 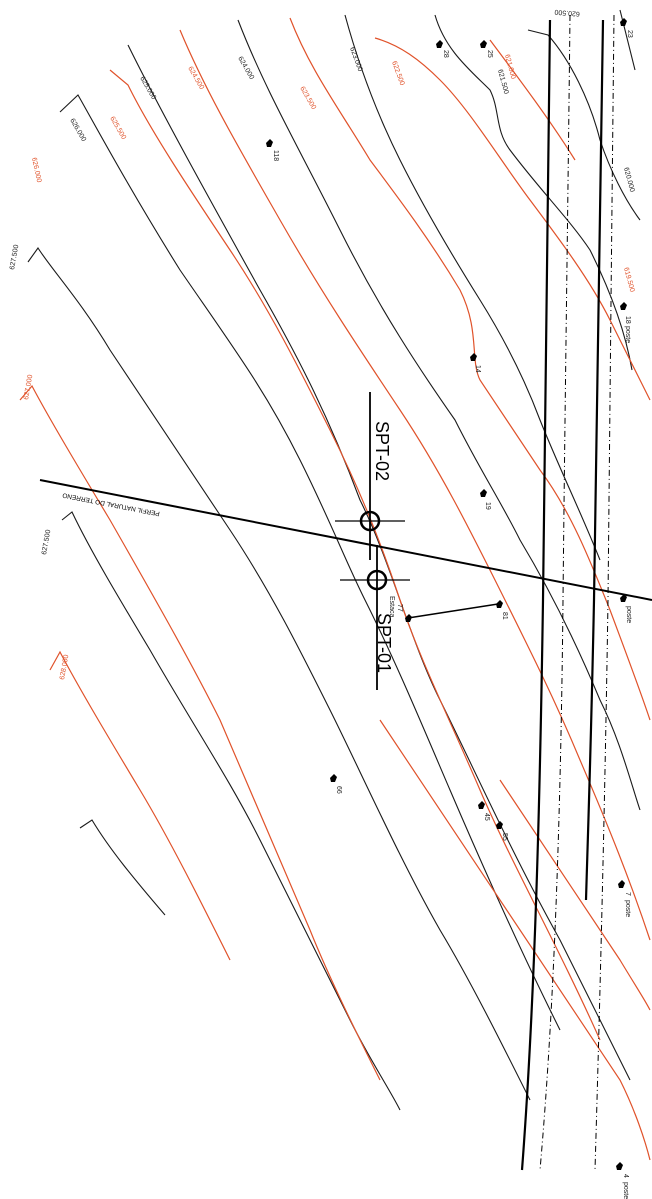 What do you see at coordinates (245, 69) in the screenshot?
I see `contour-label: 624.000` at bounding box center [245, 69].